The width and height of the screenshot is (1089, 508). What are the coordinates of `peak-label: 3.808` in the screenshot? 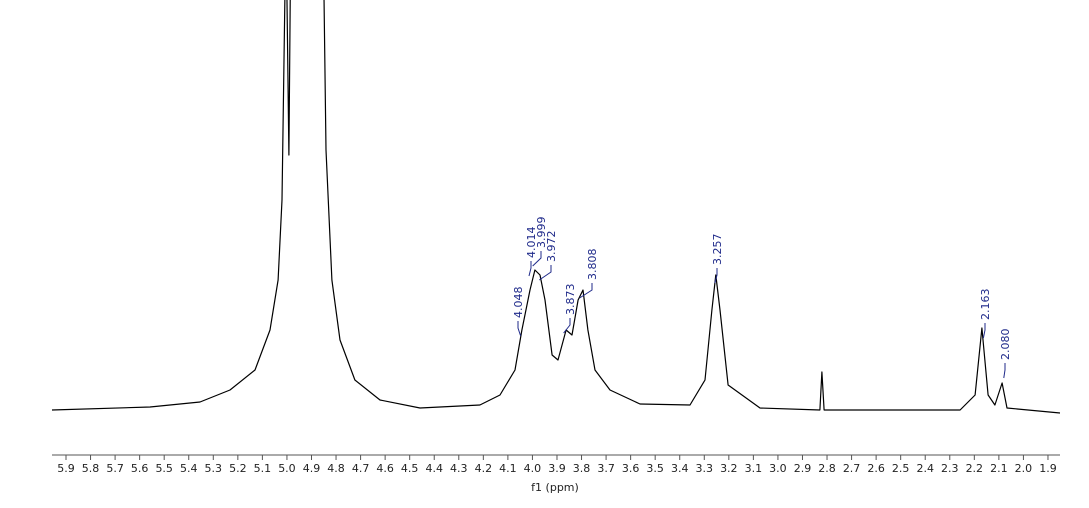 It's located at (589, 274).